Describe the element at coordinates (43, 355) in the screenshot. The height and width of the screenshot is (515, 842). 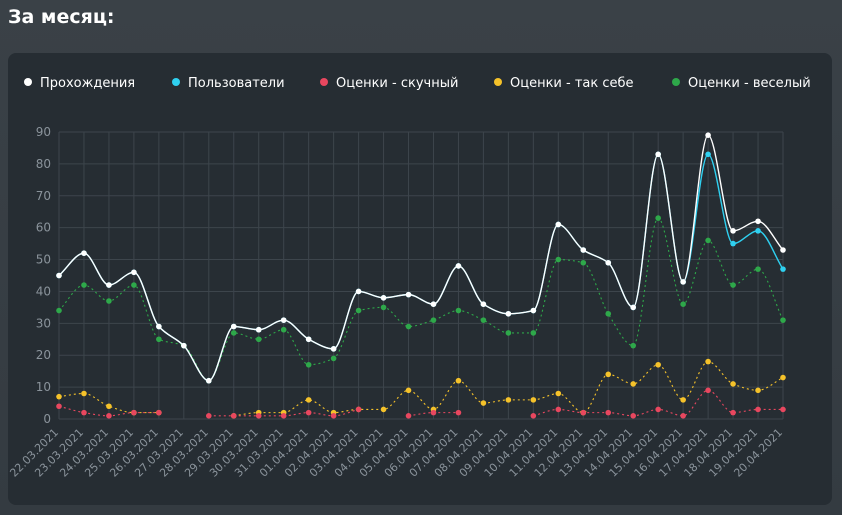
I see `y-tick-label: 20` at that location.